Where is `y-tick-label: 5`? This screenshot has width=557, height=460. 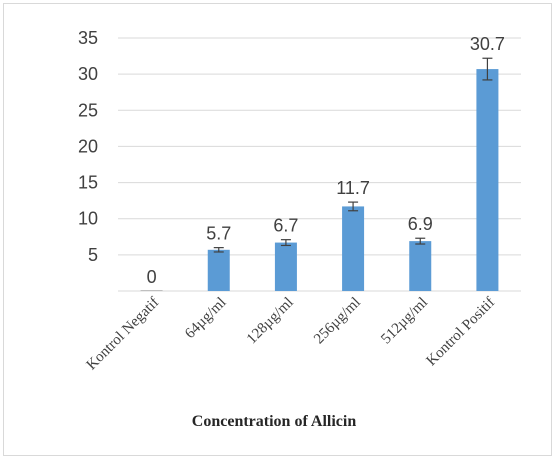
y-tick-label: 5 is located at coordinates (93, 255).